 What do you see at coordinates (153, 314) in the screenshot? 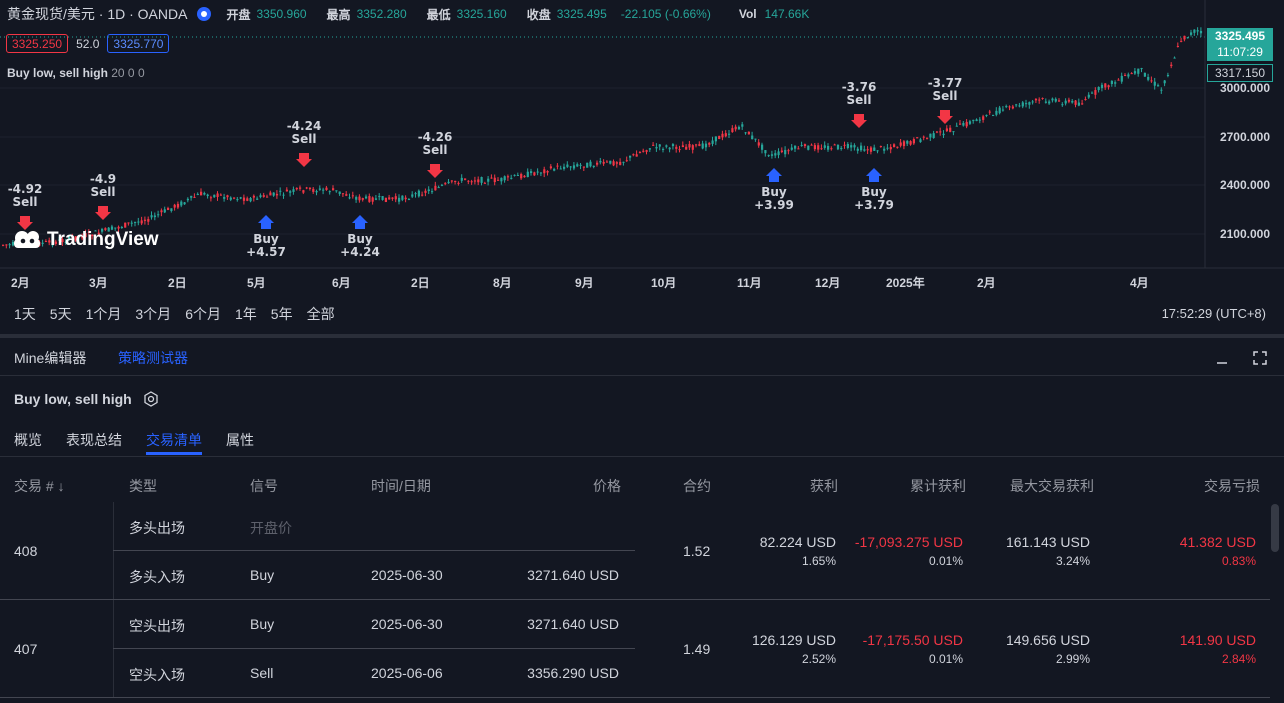
I see `range-3m-button: 3个月` at bounding box center [153, 314].